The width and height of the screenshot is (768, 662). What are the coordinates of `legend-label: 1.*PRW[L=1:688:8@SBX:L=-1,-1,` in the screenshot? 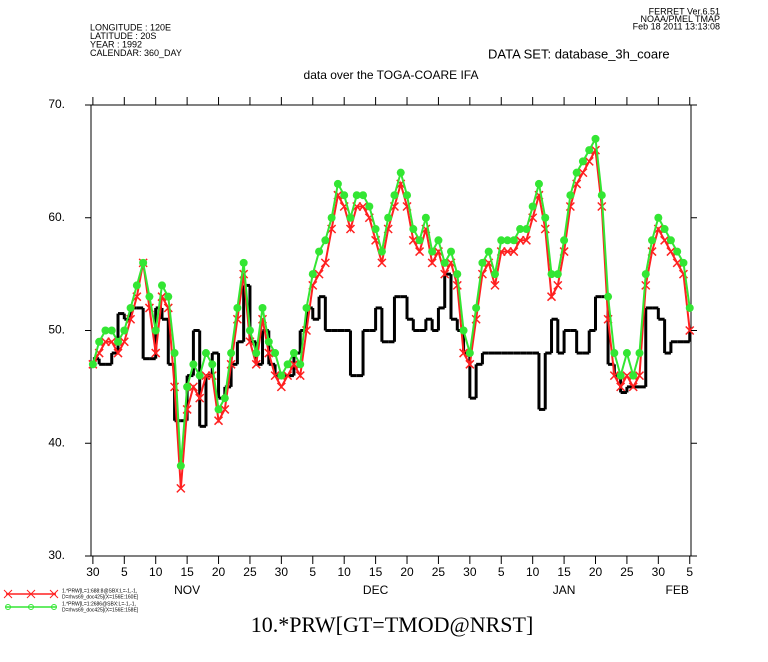 It's located at (99, 591).